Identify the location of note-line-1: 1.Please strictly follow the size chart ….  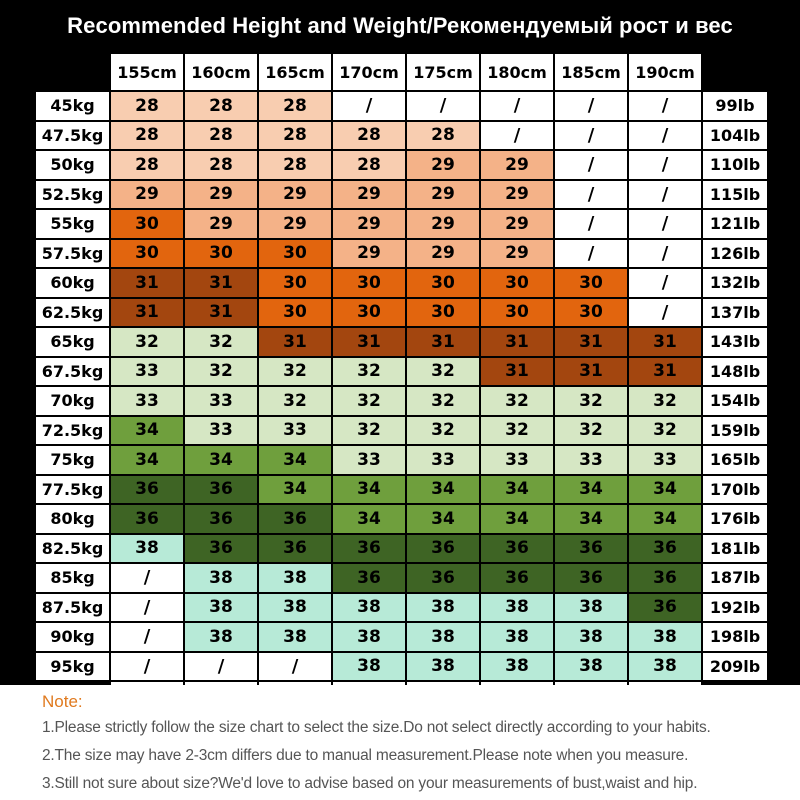
(376, 727).